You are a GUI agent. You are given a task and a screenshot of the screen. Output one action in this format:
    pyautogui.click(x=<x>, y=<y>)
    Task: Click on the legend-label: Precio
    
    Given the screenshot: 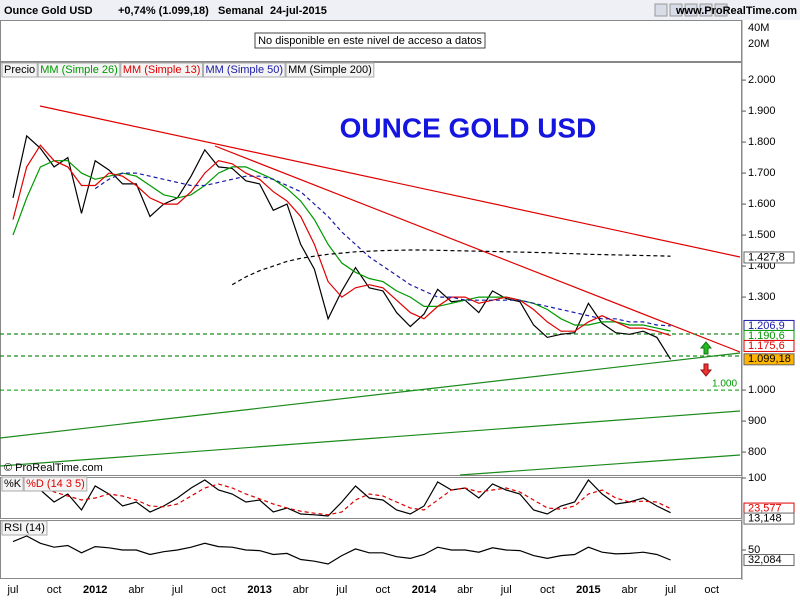 What is the action you would take?
    pyautogui.click(x=19, y=70)
    